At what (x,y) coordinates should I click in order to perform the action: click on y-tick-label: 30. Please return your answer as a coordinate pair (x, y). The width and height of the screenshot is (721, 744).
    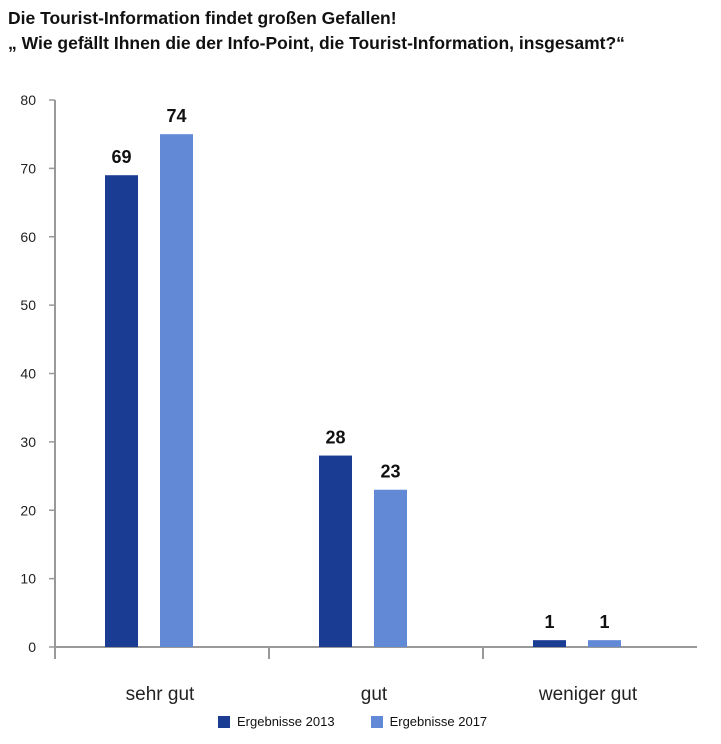
    Looking at the image, I should click on (28, 442).